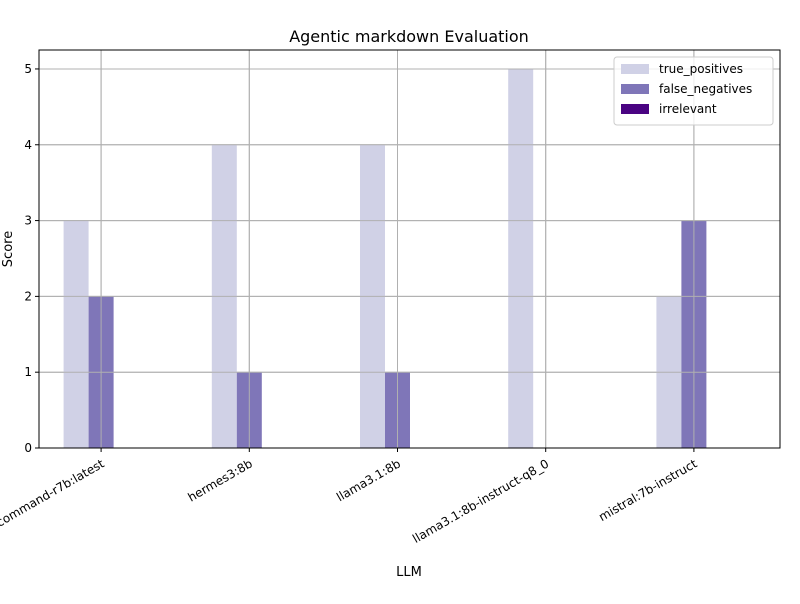  Describe the element at coordinates (28, 372) in the screenshot. I see `y-tick-label: 1` at that location.